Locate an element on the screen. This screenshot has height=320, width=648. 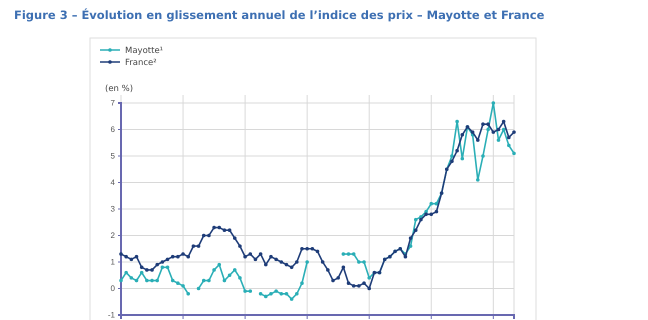
y-tick-label: 7 is located at coordinates (113, 103).